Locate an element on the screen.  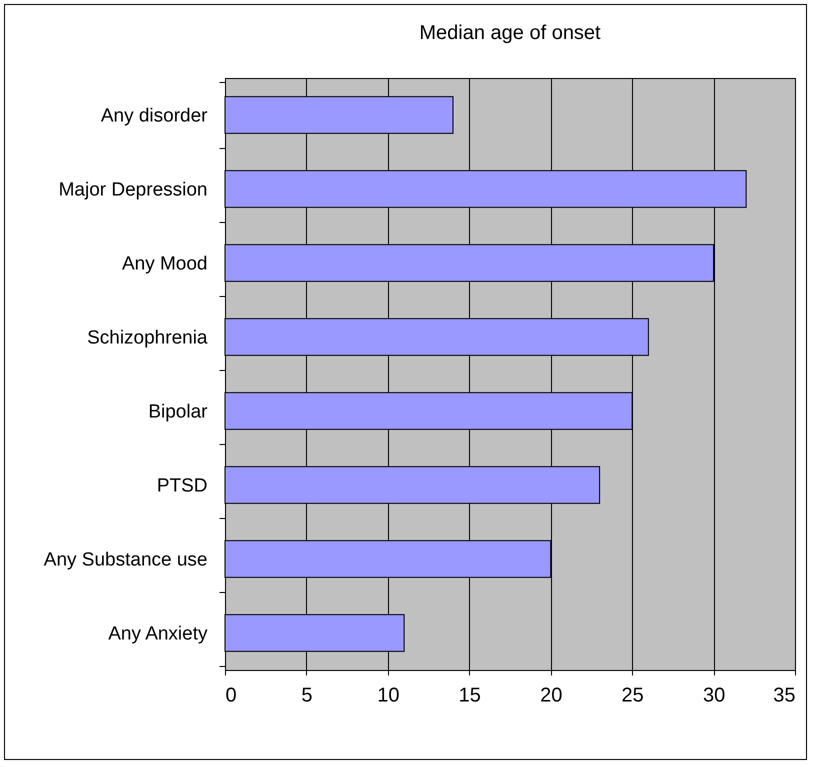
x-tick-label: 10 is located at coordinates (388, 695).